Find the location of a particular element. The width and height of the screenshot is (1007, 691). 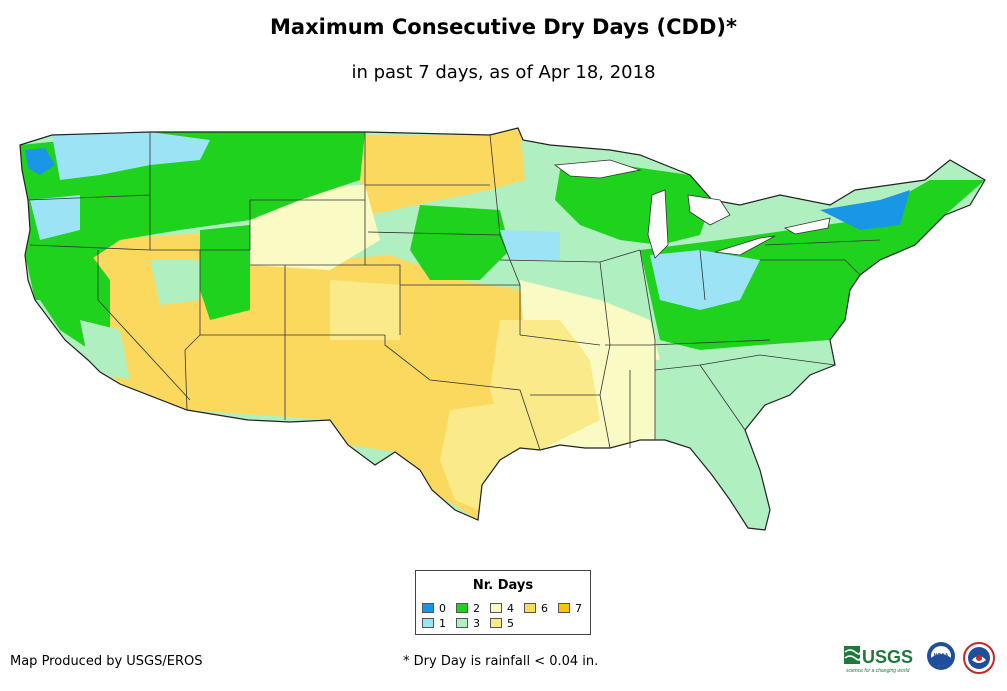

usgs-logo-text: USGS is located at coordinates (887, 657).